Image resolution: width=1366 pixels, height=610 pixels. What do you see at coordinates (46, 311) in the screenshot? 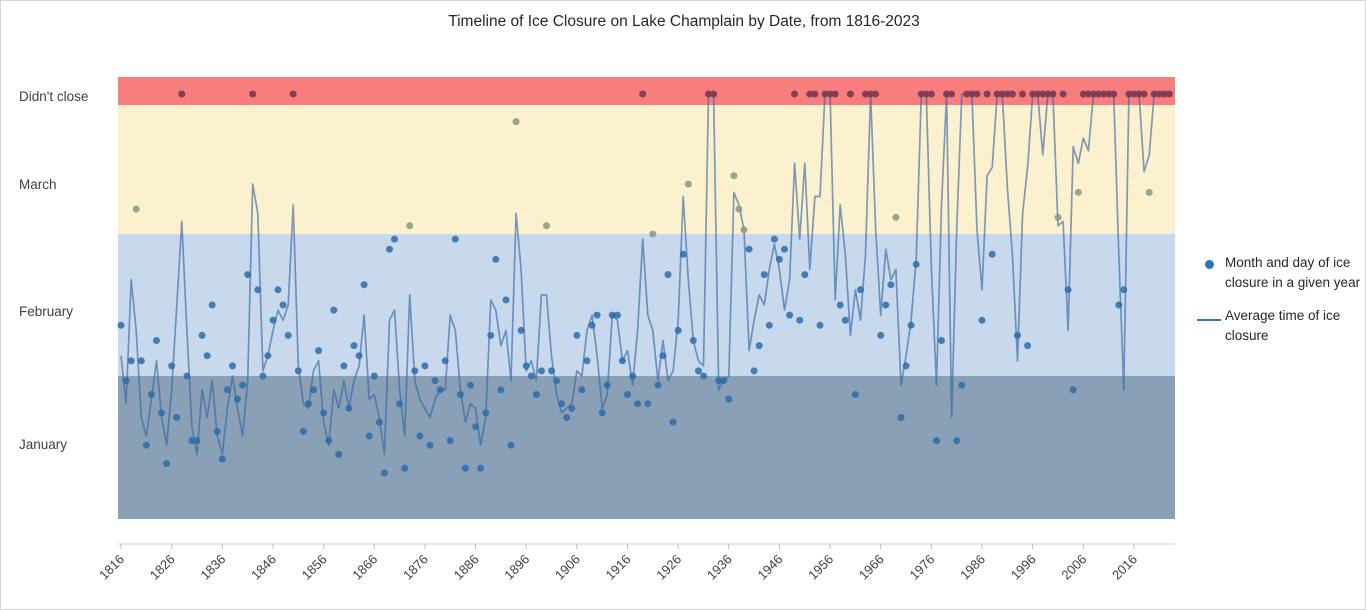
I see `y-axis-label: February` at bounding box center [46, 311].